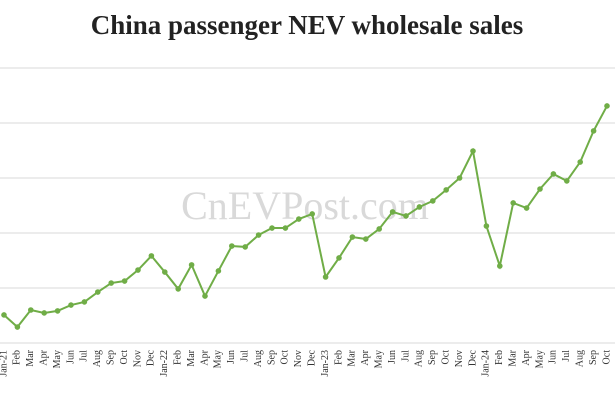 The image size is (615, 410). What do you see at coordinates (164, 363) in the screenshot?
I see `x-tick-label: Jan-22` at bounding box center [164, 363].